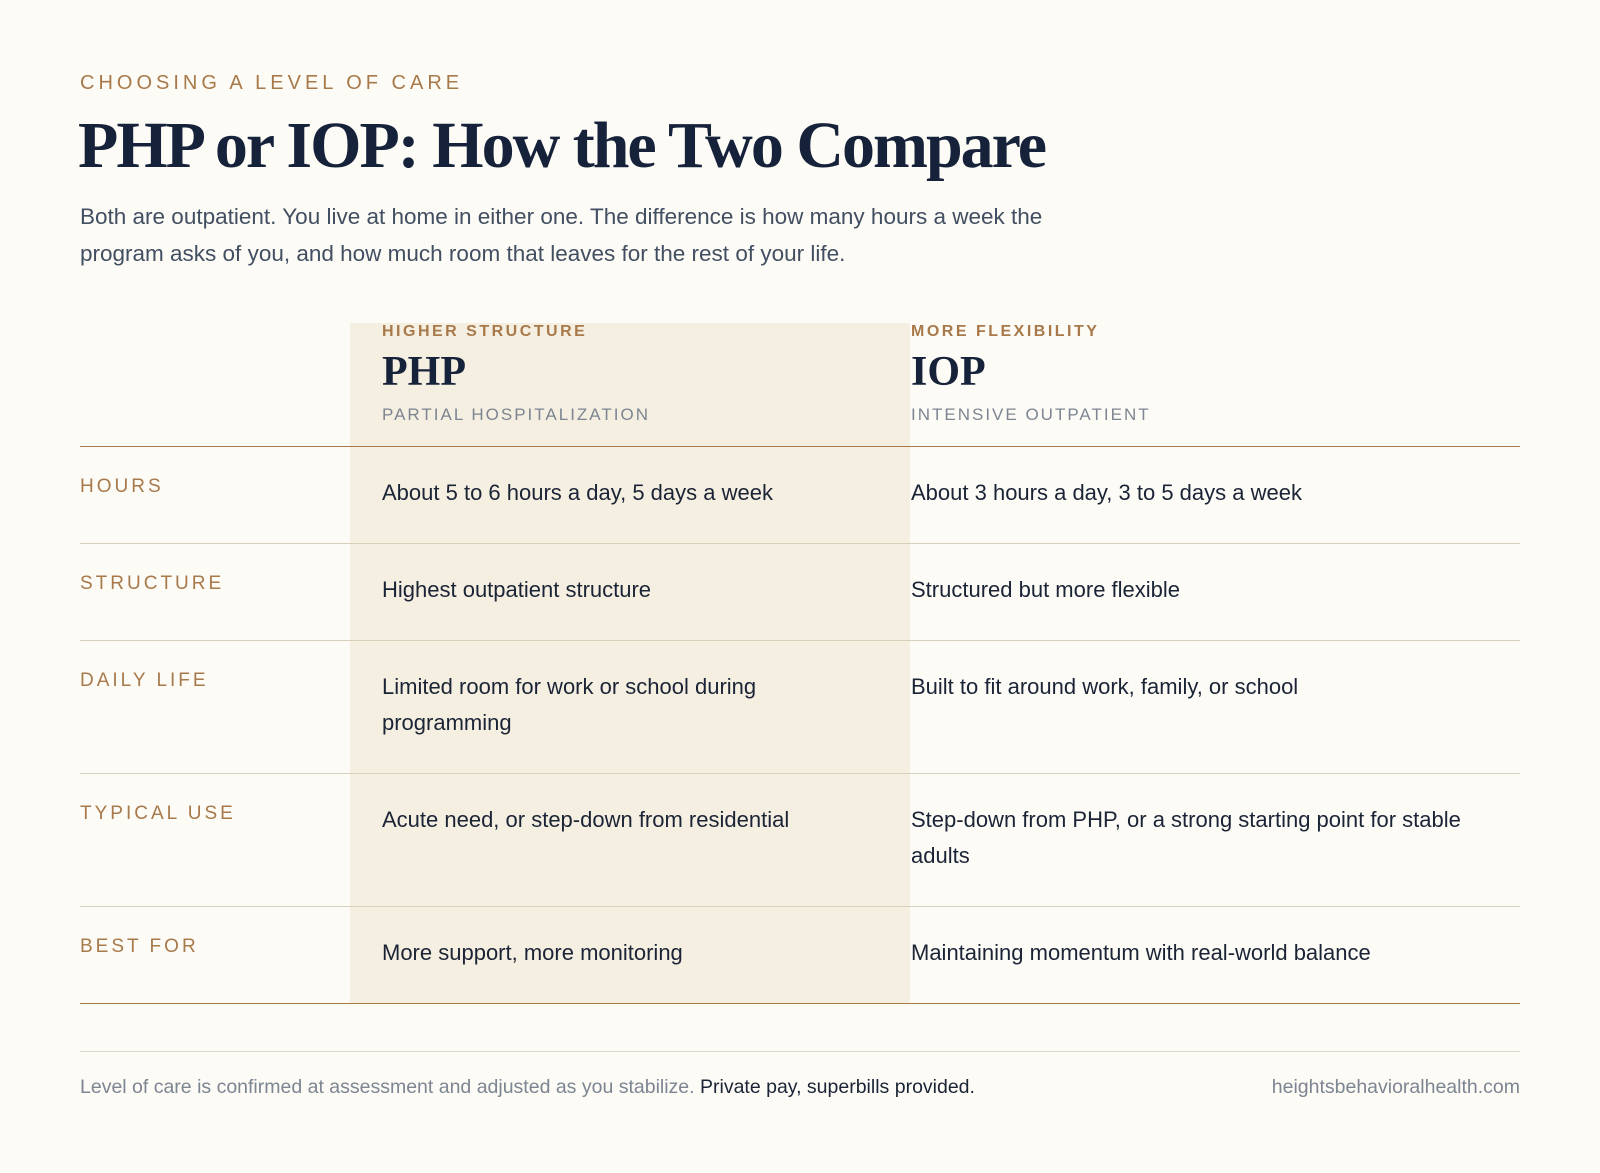 Image resolution: width=1600 pixels, height=1173 pixels. What do you see at coordinates (1005, 331) in the screenshot?
I see `iop-kicker: MORE FLEXIBILITY` at bounding box center [1005, 331].